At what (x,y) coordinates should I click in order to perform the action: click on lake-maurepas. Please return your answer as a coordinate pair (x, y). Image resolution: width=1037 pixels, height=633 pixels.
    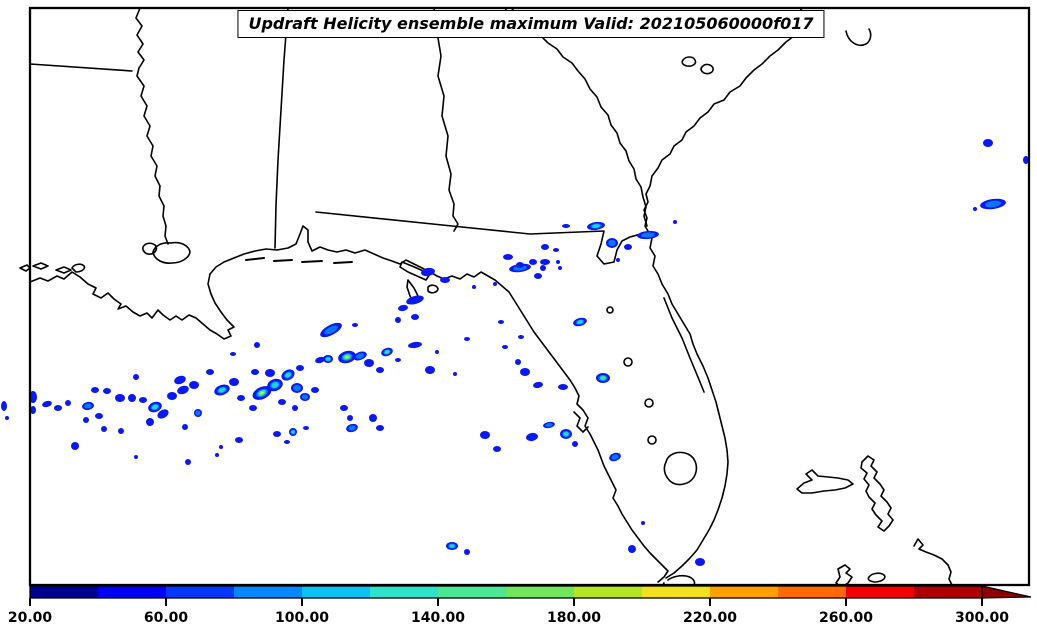
    Looking at the image, I should click on (150, 248).